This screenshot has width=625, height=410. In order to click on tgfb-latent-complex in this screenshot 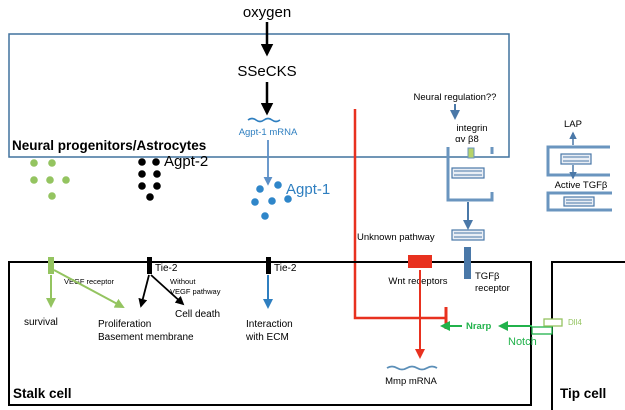, I will do `click(468, 235)`.